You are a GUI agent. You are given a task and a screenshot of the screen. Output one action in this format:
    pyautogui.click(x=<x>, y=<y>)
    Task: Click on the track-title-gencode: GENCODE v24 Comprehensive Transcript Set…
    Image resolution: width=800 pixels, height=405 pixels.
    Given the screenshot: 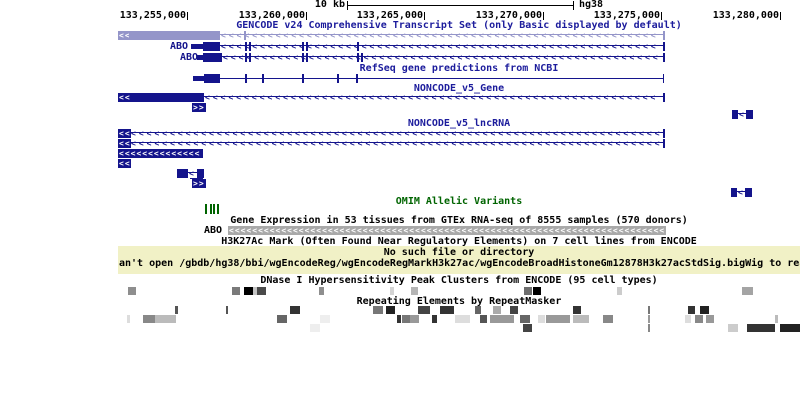 What is the action you would take?
    pyautogui.click(x=459, y=25)
    